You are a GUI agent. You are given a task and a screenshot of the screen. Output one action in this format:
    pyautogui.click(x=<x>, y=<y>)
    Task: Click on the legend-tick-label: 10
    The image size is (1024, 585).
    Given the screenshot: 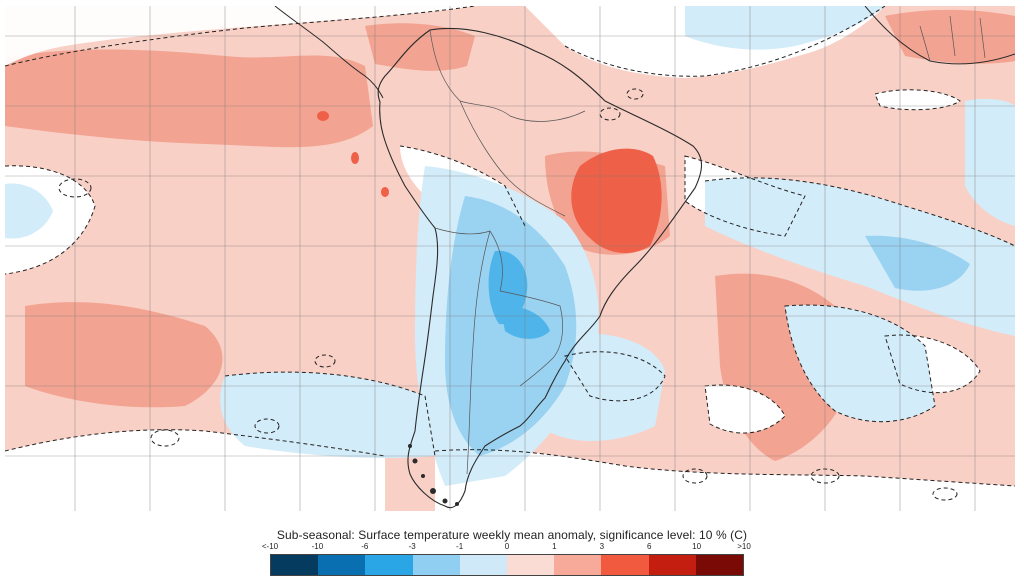 What is the action you would take?
    pyautogui.click(x=697, y=546)
    